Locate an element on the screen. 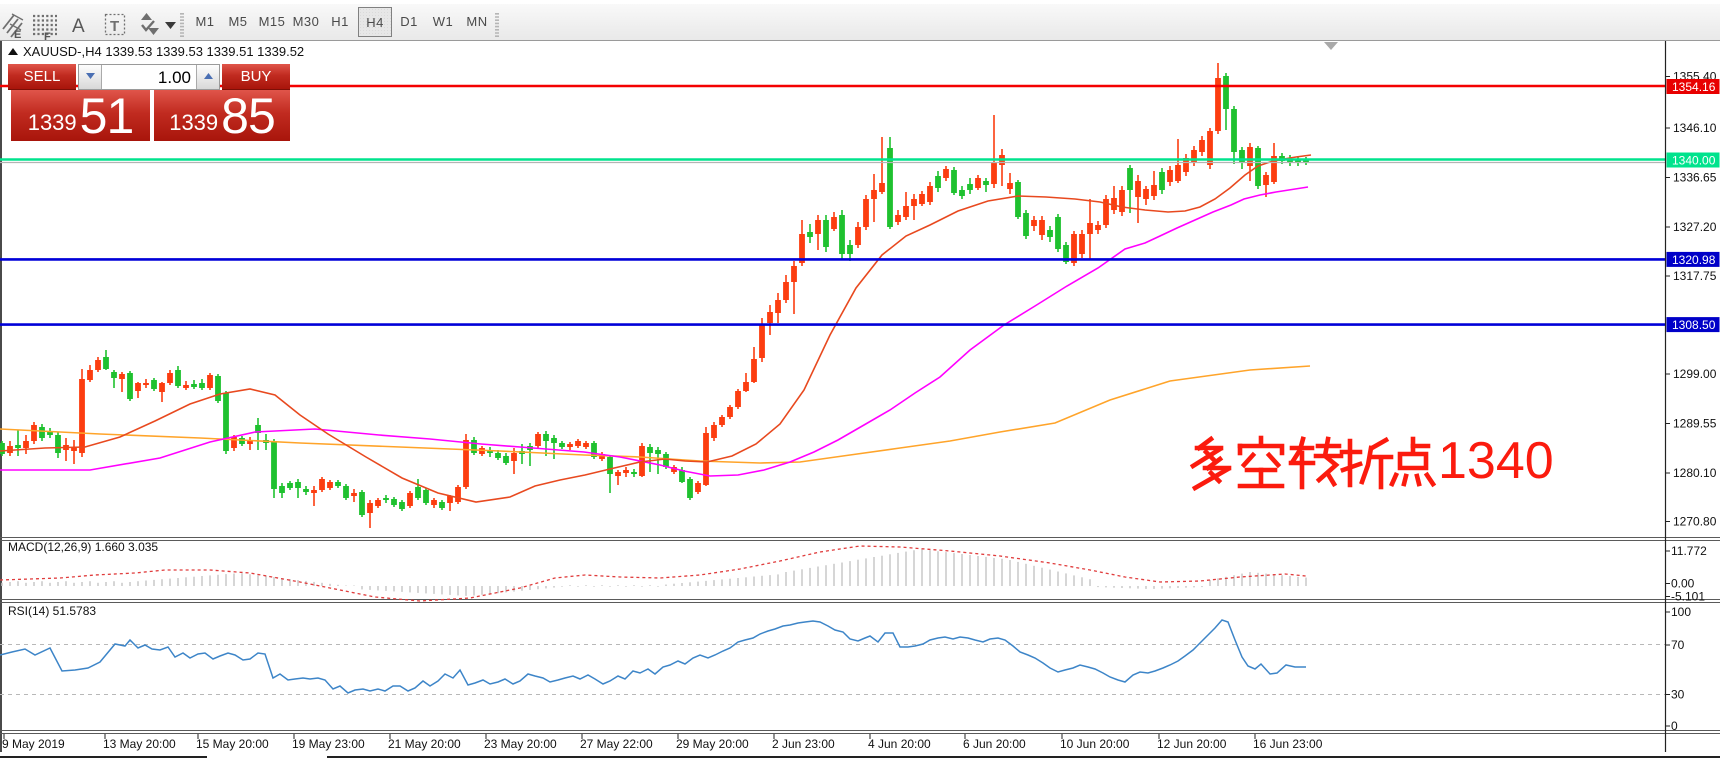  svg-text: 1336.65 is located at coordinates (1695, 178).